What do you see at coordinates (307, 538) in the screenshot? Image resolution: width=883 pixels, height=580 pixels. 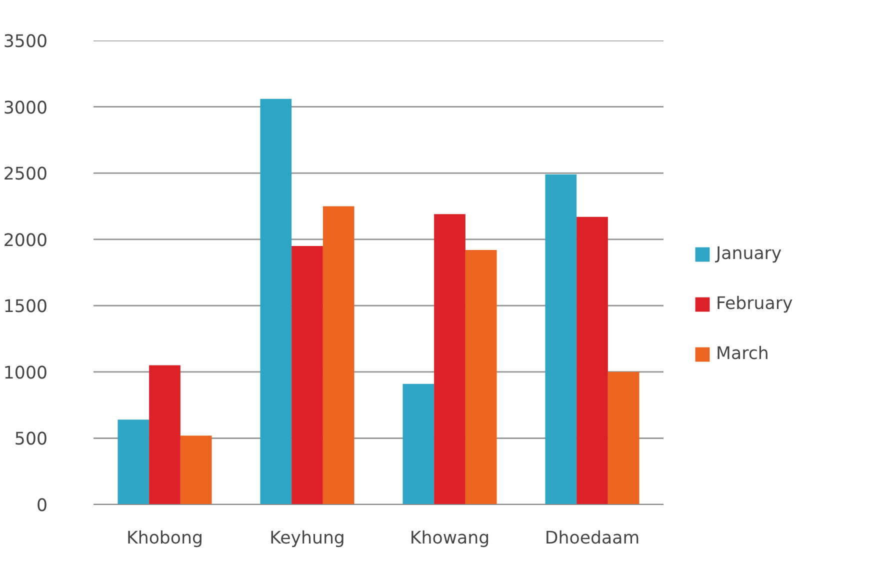 I see `x-tick-label: Keyhung` at bounding box center [307, 538].